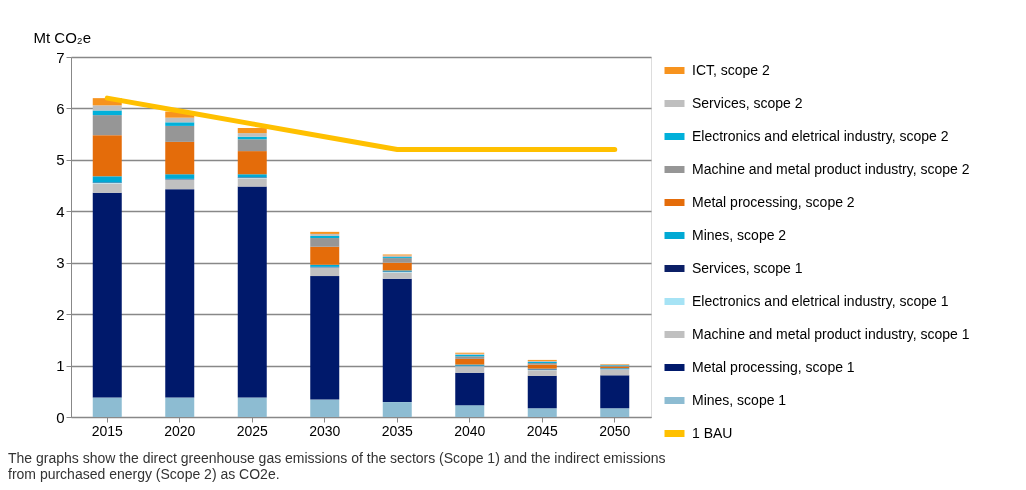  What do you see at coordinates (180, 430) in the screenshot?
I see `x-tick-label: 2020` at bounding box center [180, 430].